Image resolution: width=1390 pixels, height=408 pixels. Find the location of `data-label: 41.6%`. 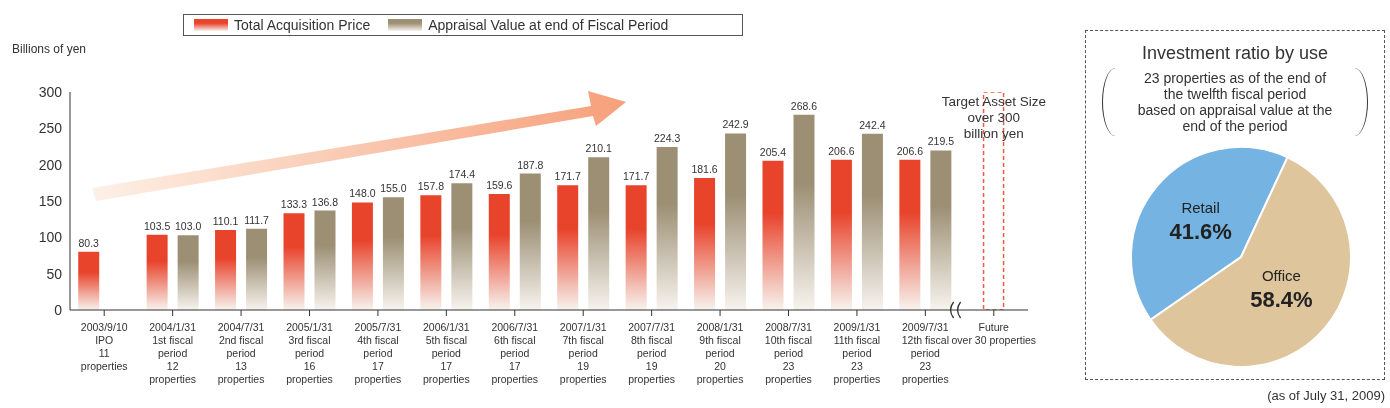

data-label: 41.6% is located at coordinates (1200, 231).